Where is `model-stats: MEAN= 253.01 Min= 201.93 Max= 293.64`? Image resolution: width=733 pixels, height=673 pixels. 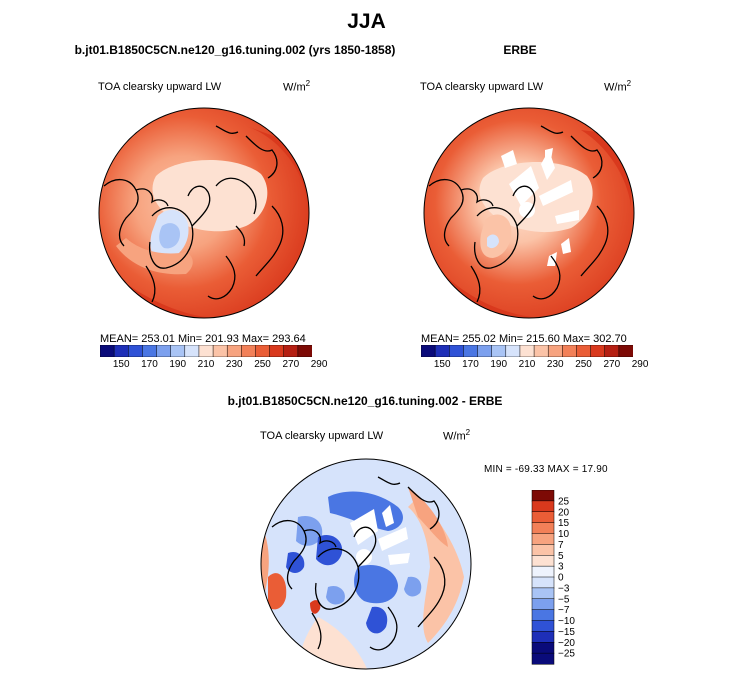 model-stats: MEAN= 253.01 Min= 201.93 Max= 293.64 is located at coordinates (203, 339).